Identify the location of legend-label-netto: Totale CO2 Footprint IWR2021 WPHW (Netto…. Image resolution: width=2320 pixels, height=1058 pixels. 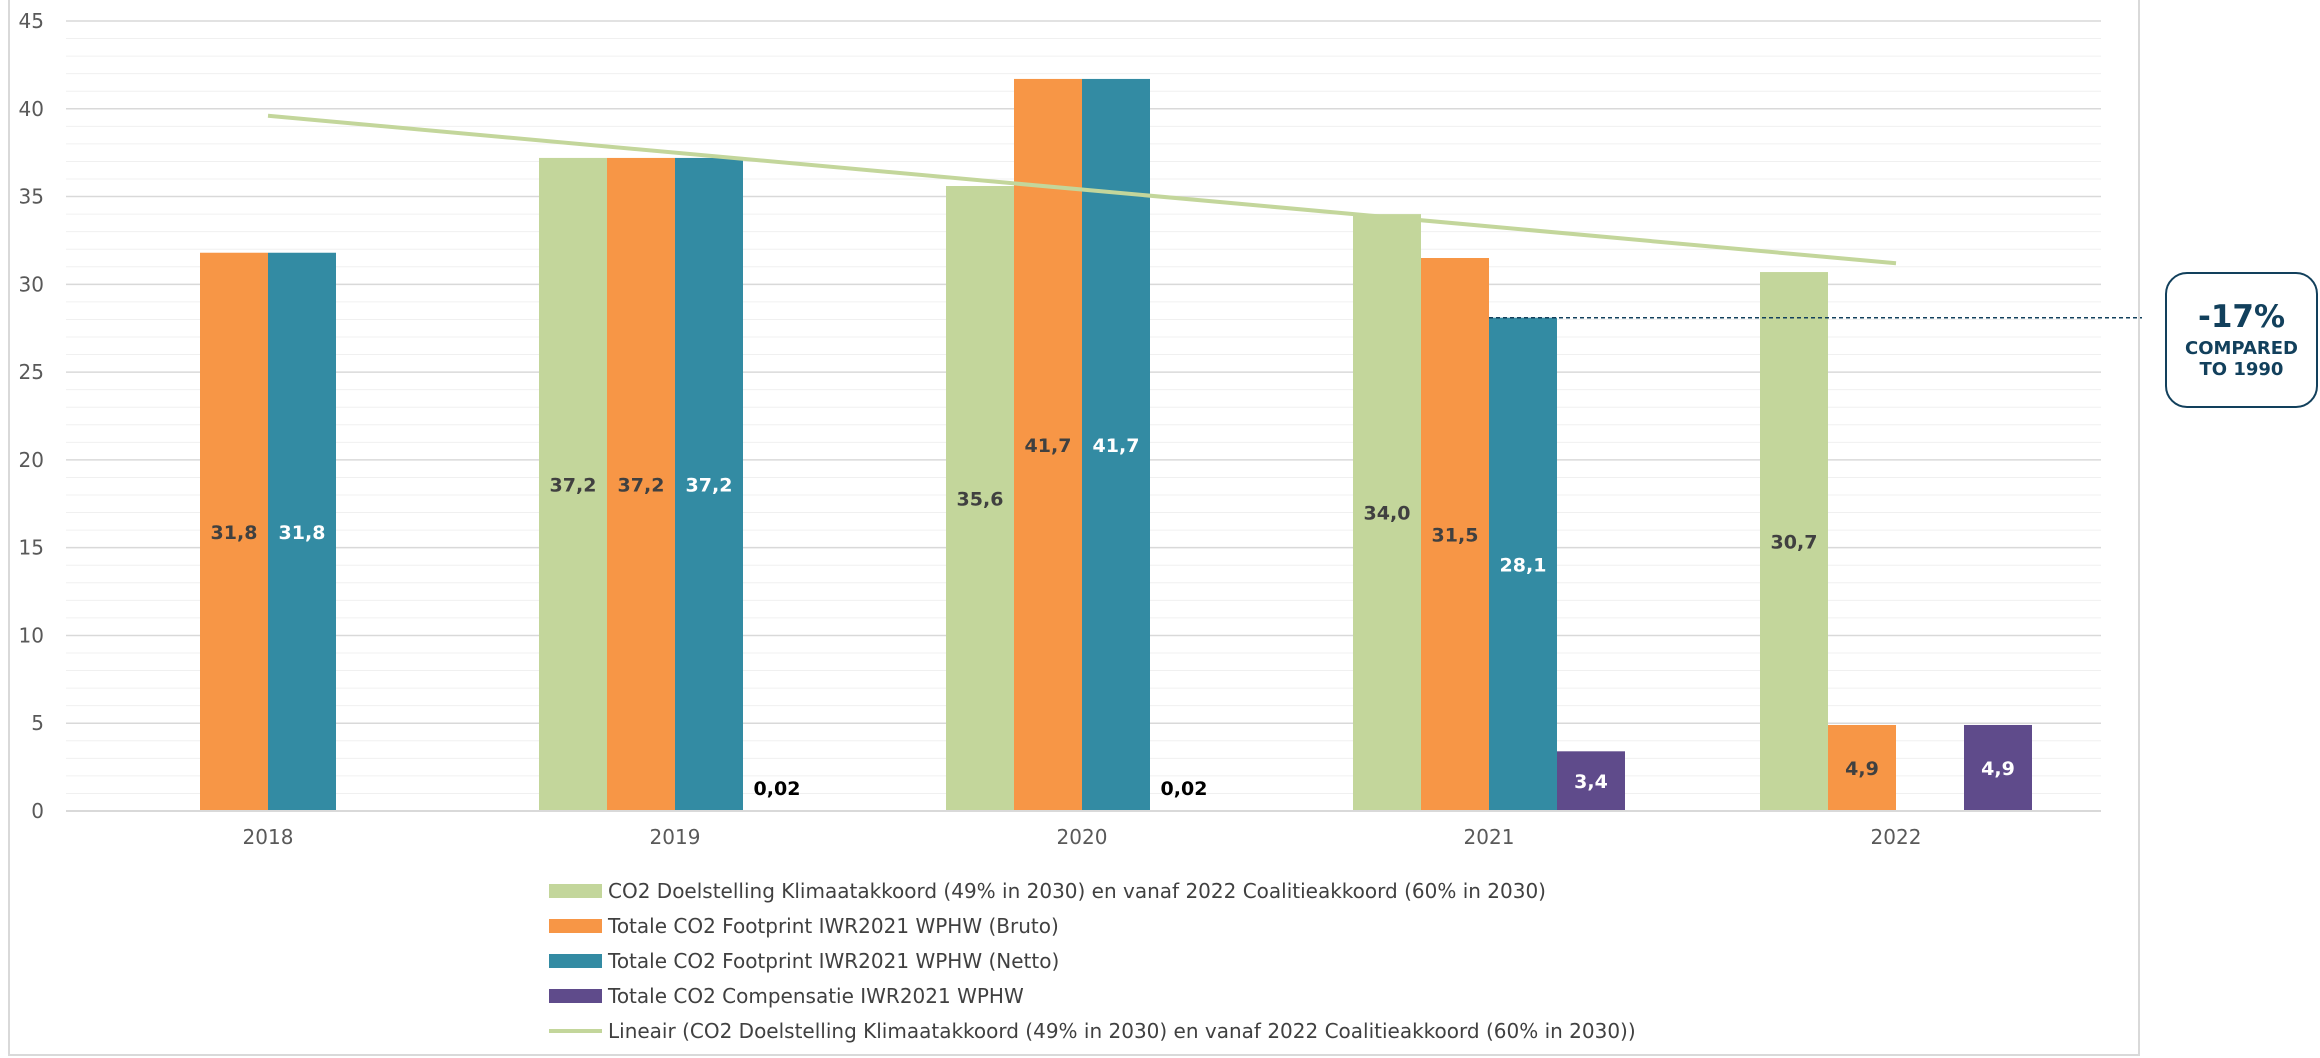
(834, 960).